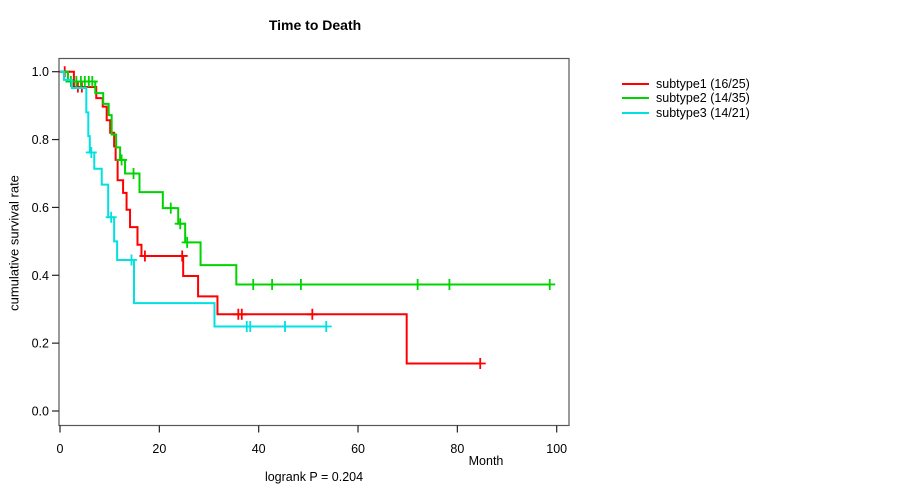  What do you see at coordinates (486, 461) in the screenshot?
I see `x-axis-label: Month` at bounding box center [486, 461].